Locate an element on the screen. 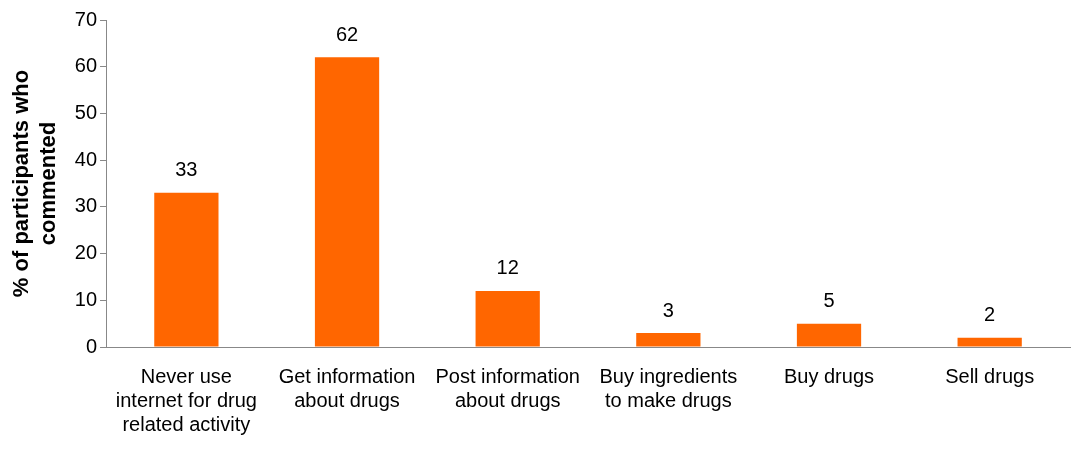 The image size is (1080, 455). y-tick-label: 60 is located at coordinates (86, 65).